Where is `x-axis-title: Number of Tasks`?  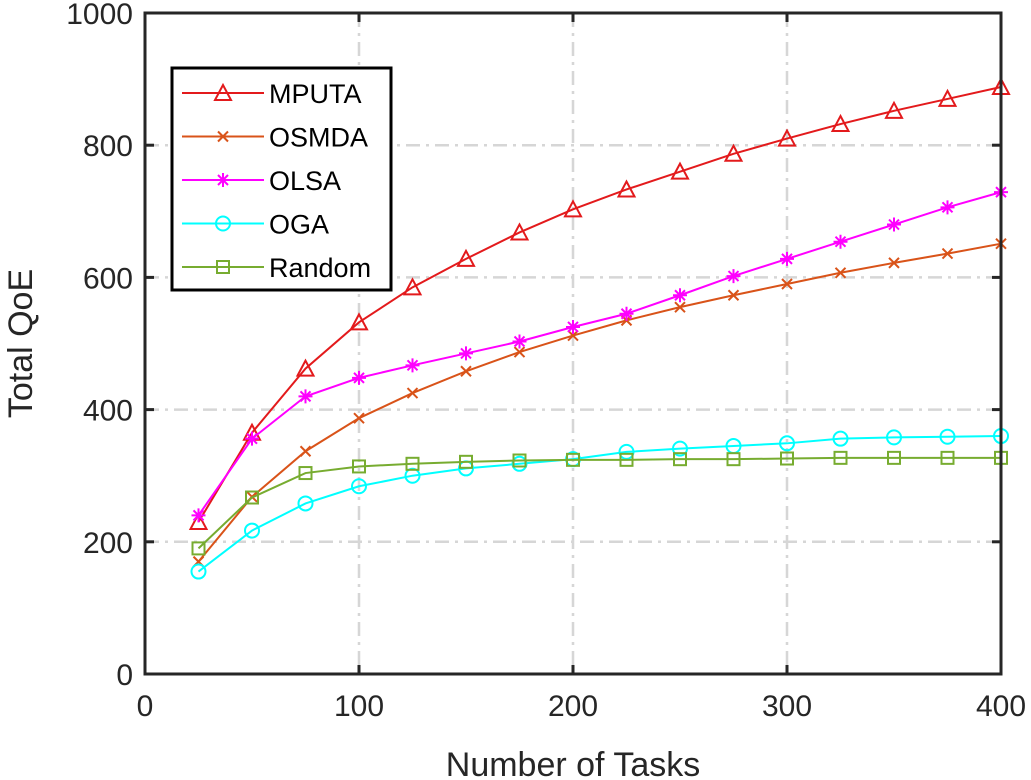 x-axis-title: Number of Tasks is located at coordinates (573, 763).